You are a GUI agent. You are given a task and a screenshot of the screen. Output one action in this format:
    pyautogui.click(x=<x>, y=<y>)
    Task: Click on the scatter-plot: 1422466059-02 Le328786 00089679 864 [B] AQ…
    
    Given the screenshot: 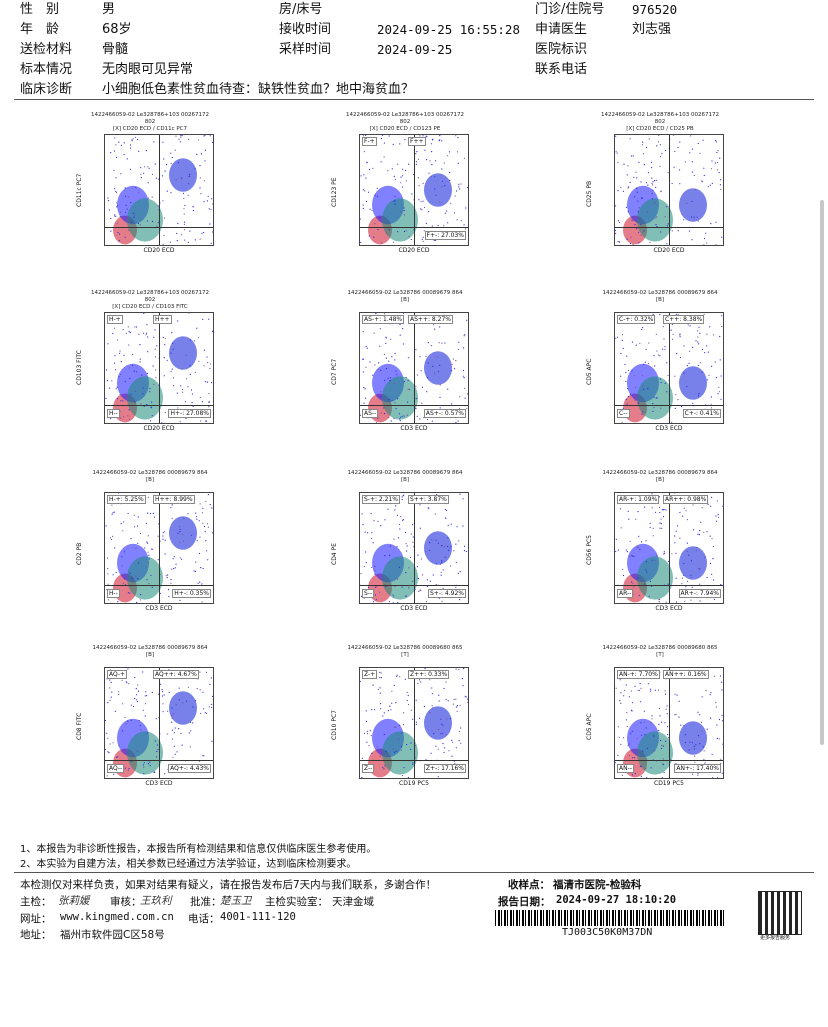 What is the action you would take?
    pyautogui.click(x=148, y=722)
    